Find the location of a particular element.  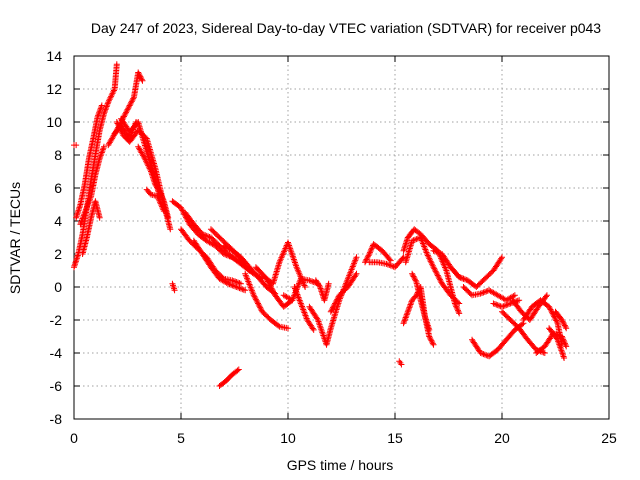

y-tick-label: 10 is located at coordinates (54, 122).